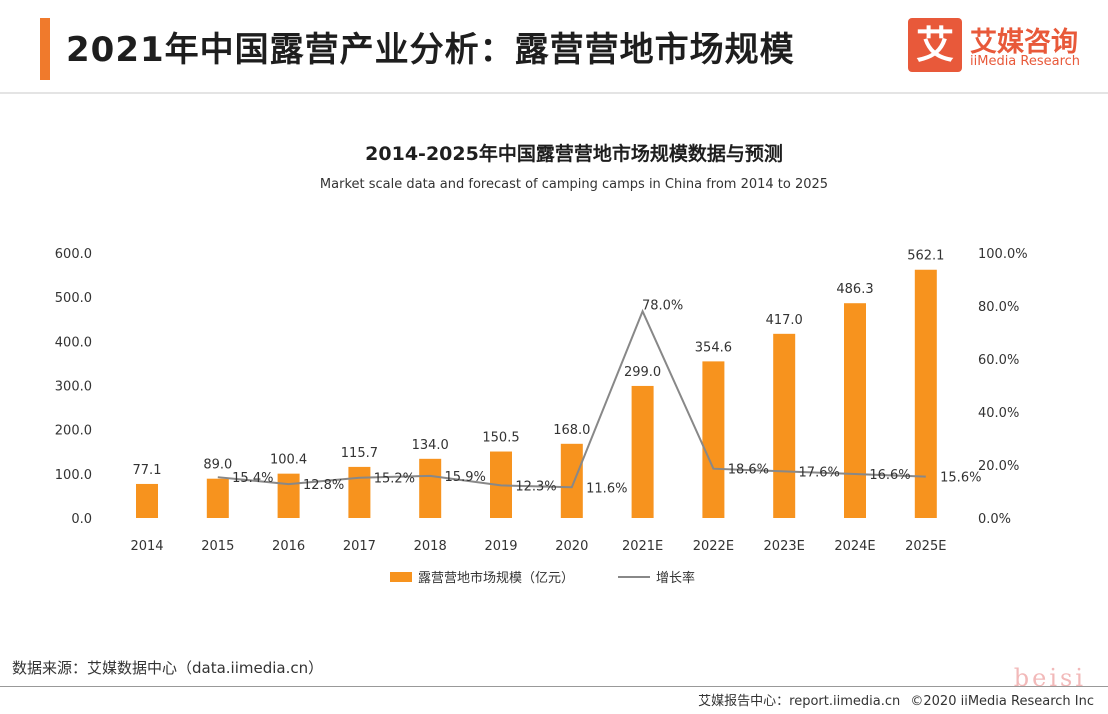 The image size is (1108, 714). I want to click on left-axis-tick-label: 200.0, so click(73, 431).